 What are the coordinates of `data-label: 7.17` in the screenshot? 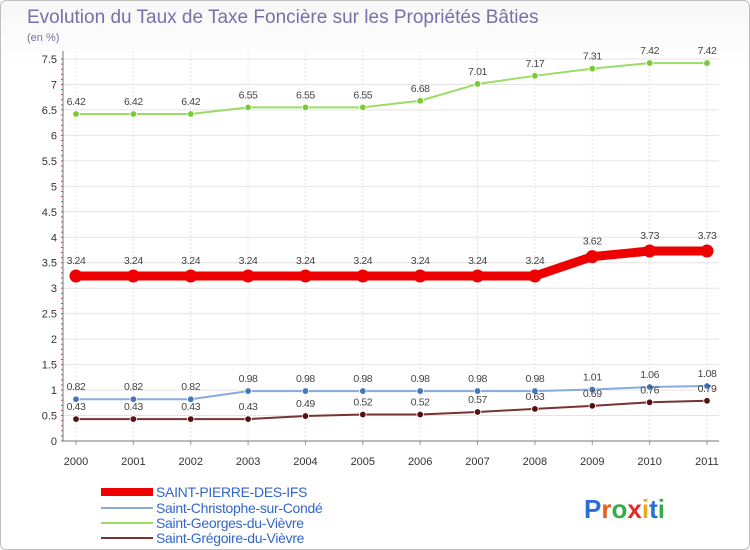 It's located at (534, 64).